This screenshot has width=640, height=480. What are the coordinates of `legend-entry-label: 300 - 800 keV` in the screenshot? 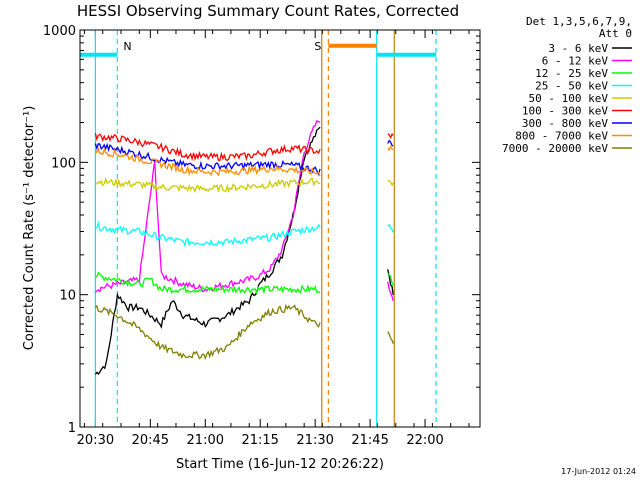 It's located at (565, 123).